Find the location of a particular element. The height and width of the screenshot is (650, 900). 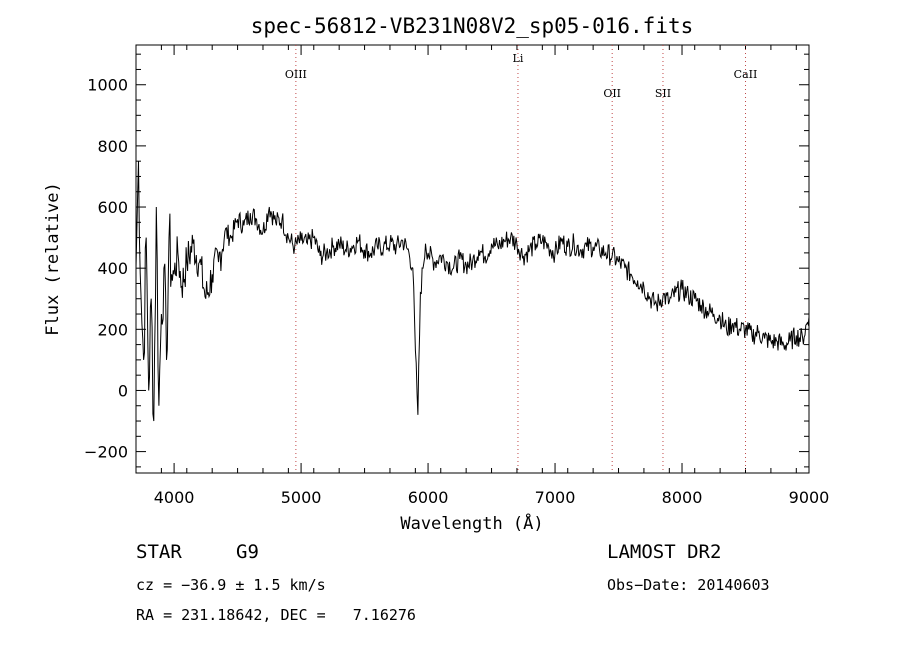

x-axis-label: Wavelength (Å) is located at coordinates (471, 523).